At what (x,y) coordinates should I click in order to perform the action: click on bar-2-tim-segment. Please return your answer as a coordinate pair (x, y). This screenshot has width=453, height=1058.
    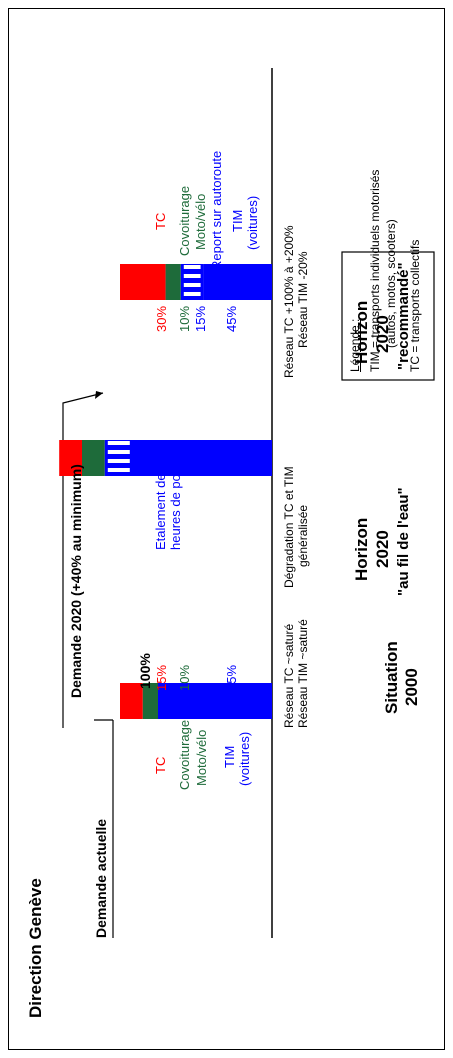
    Looking at the image, I should click on (188, 458).